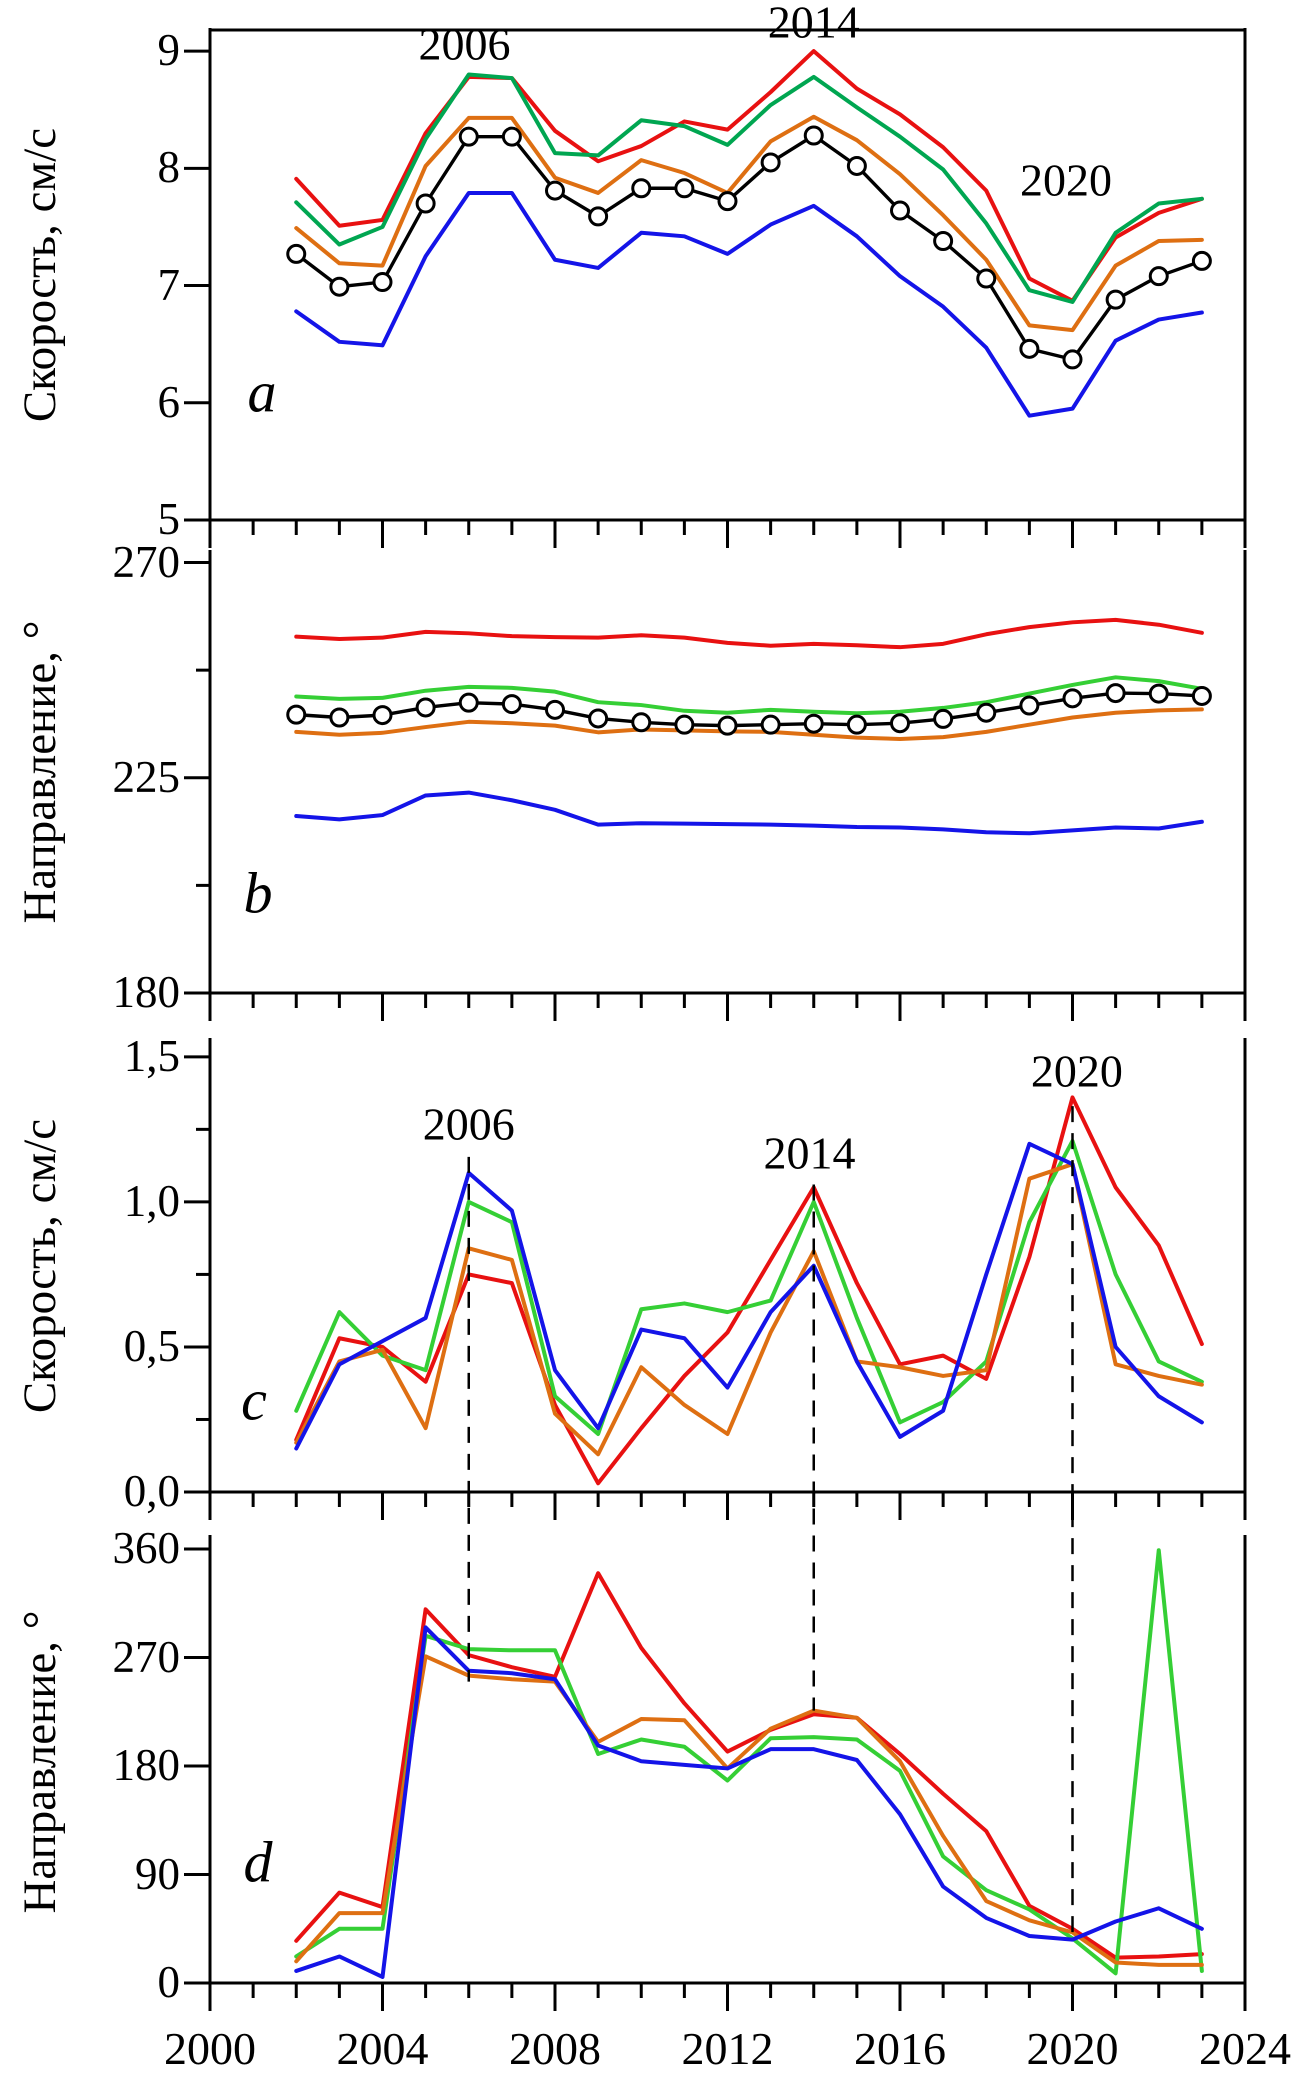 This screenshot has height=2085, width=1308. Describe the element at coordinates (151, 1055) in the screenshot. I see `y-tick-label-c-1,5: 1,5` at that location.